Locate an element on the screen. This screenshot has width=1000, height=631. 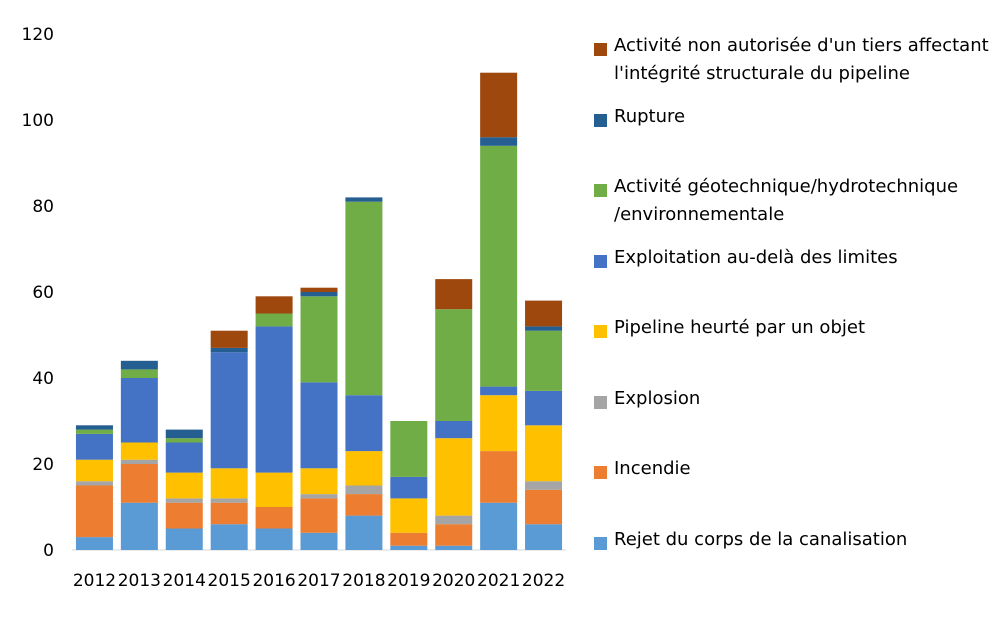
legend-label: Pipeline heurté par un objet is located at coordinates (739, 327).